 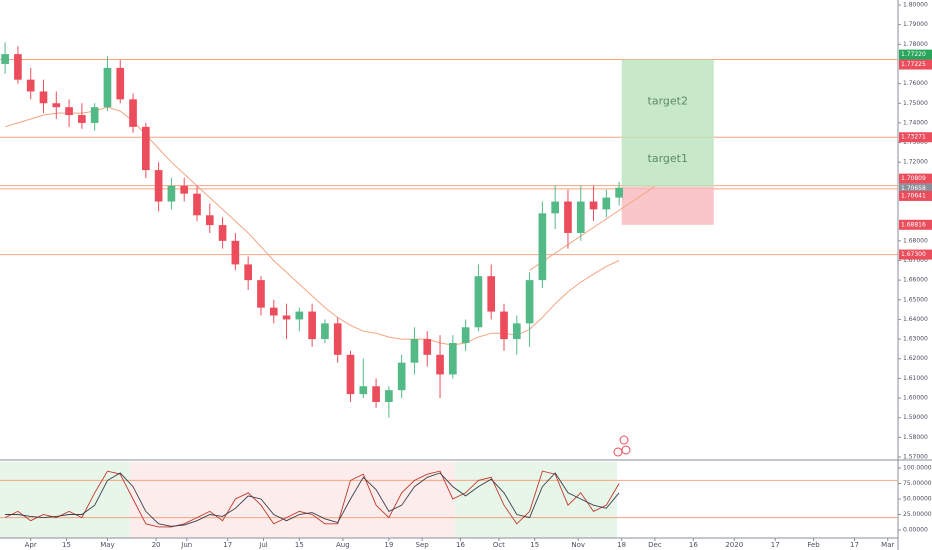 I want to click on price-label: 1.77220, so click(x=913, y=54).